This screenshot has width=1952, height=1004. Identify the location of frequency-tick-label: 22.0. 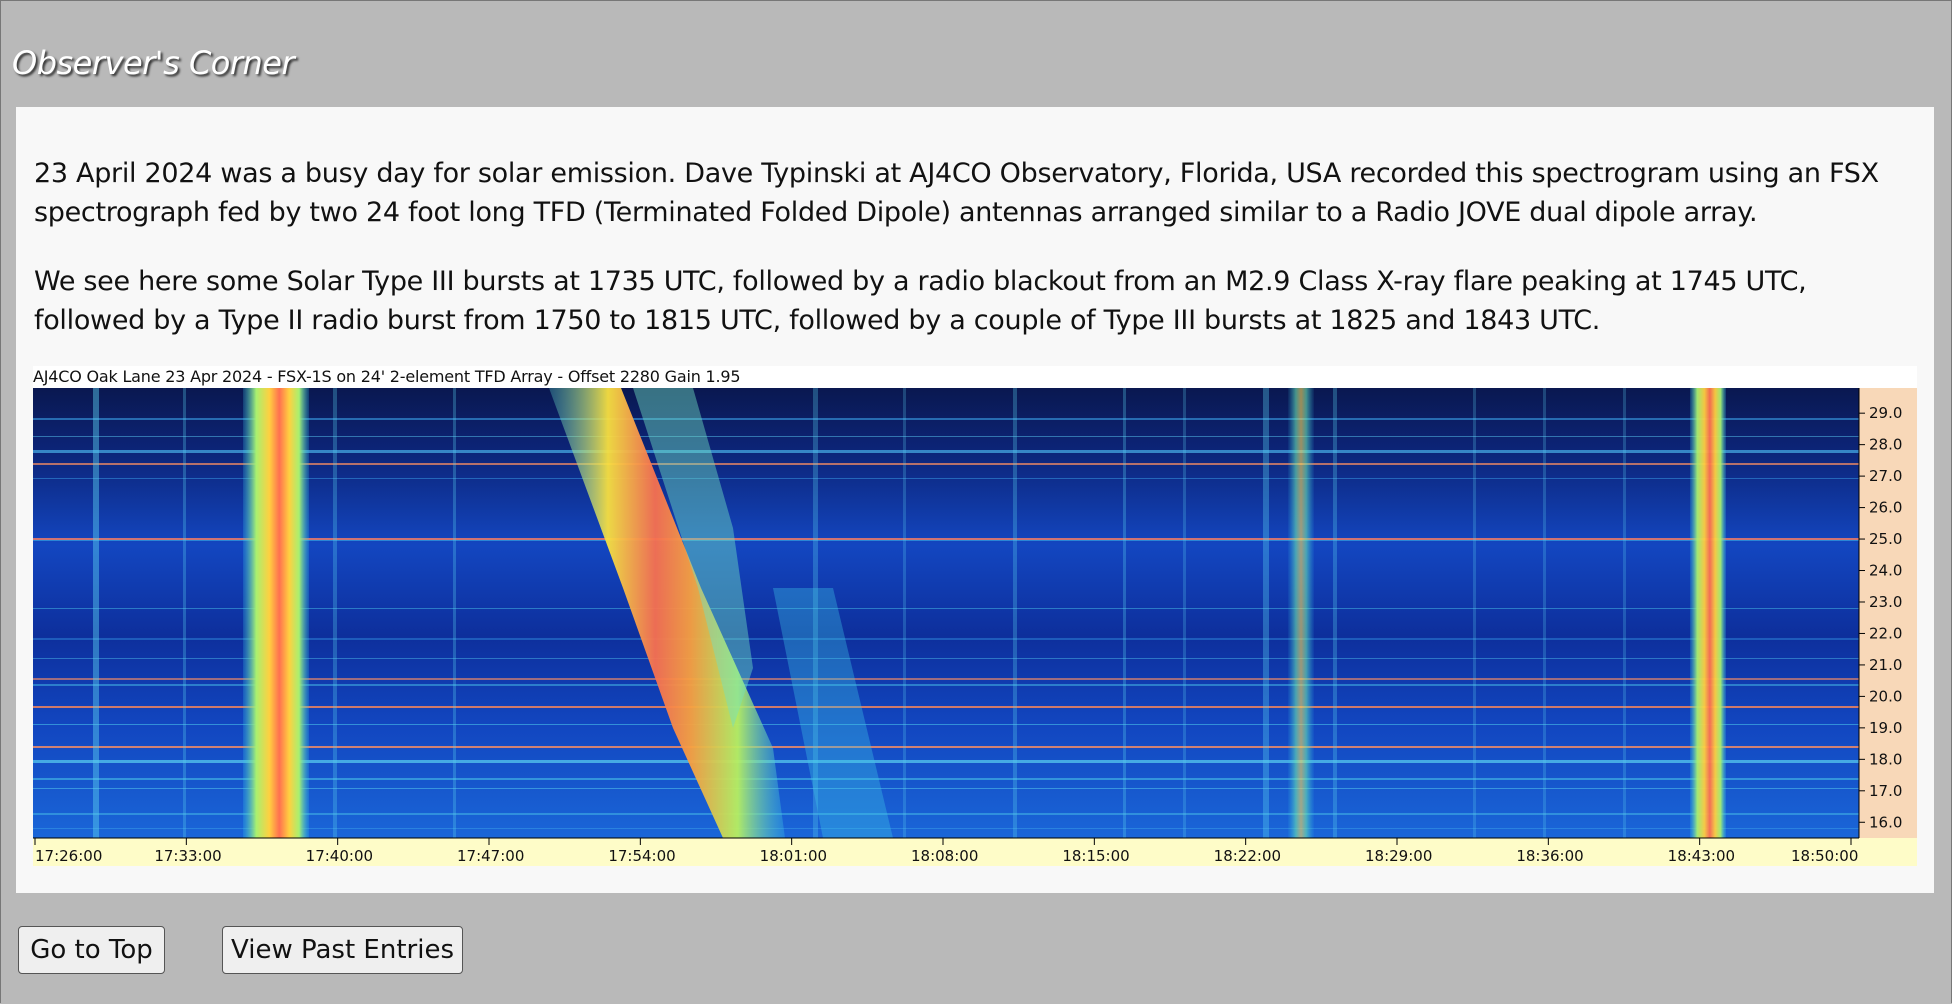
(1885, 633).